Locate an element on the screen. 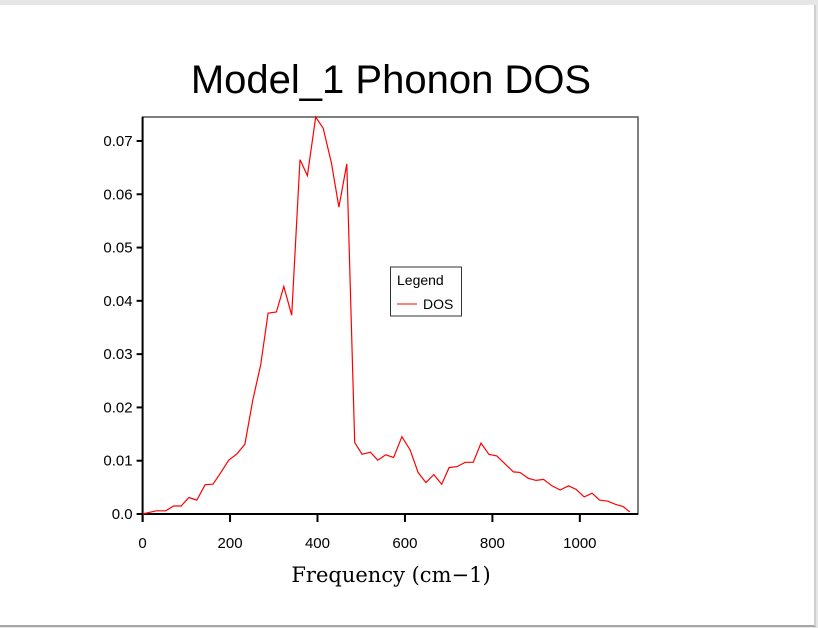 The width and height of the screenshot is (818, 628). y-tick-label: 0.06 is located at coordinates (117, 194).